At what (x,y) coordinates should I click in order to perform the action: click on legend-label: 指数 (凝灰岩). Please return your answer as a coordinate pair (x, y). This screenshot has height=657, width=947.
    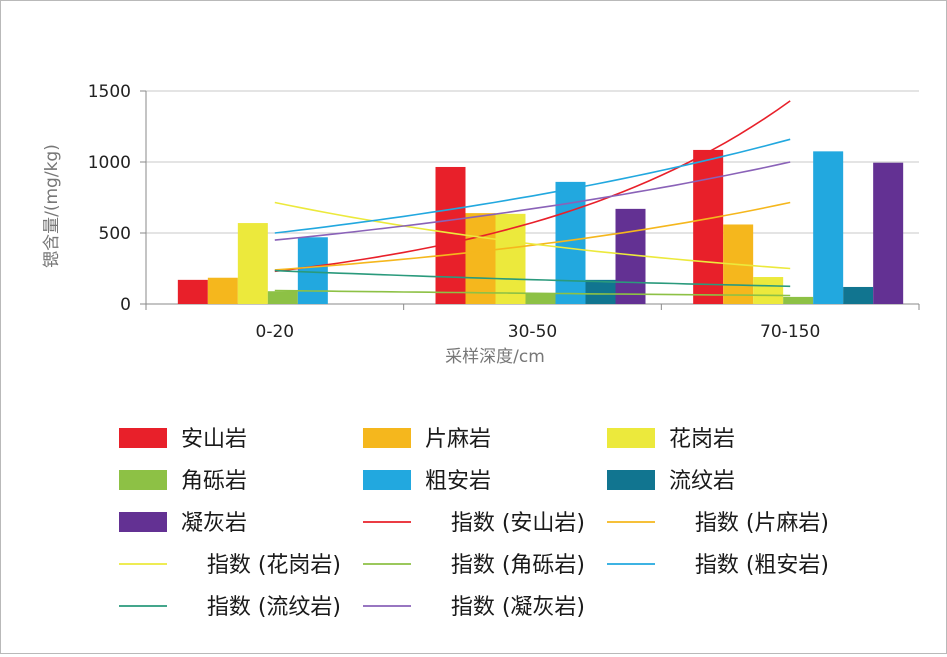
    Looking at the image, I should click on (518, 607).